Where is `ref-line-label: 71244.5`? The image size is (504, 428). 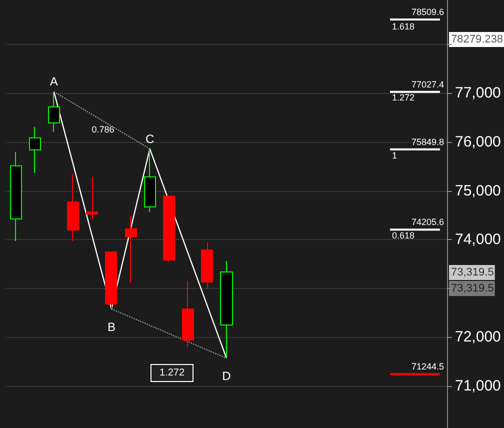 ref-line-label: 71244.5 is located at coordinates (427, 367).